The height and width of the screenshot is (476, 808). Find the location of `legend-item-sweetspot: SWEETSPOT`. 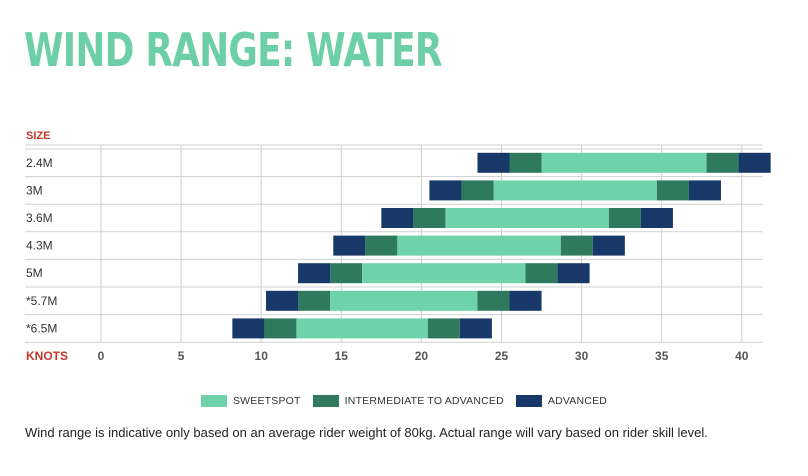

legend-item-sweetspot: SWEETSPOT is located at coordinates (250, 401).